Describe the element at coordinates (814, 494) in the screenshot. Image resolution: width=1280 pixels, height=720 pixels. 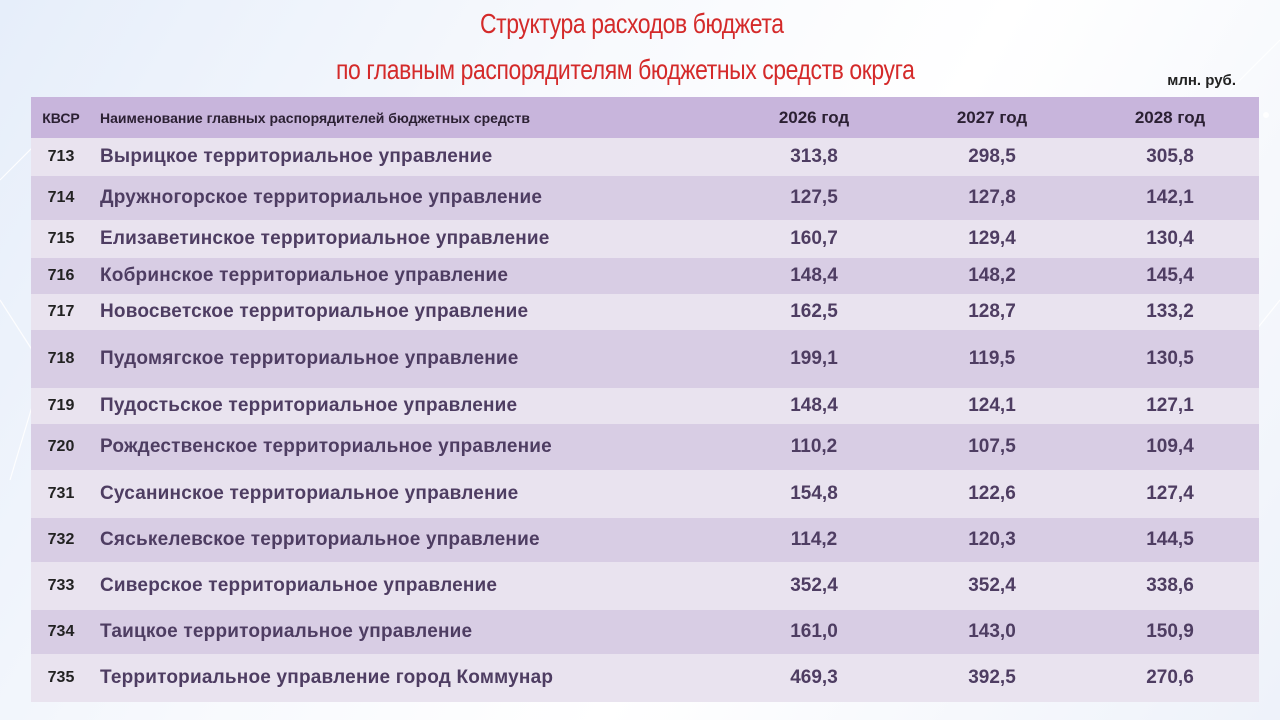
I see `cell-2026: 154,8` at that location.